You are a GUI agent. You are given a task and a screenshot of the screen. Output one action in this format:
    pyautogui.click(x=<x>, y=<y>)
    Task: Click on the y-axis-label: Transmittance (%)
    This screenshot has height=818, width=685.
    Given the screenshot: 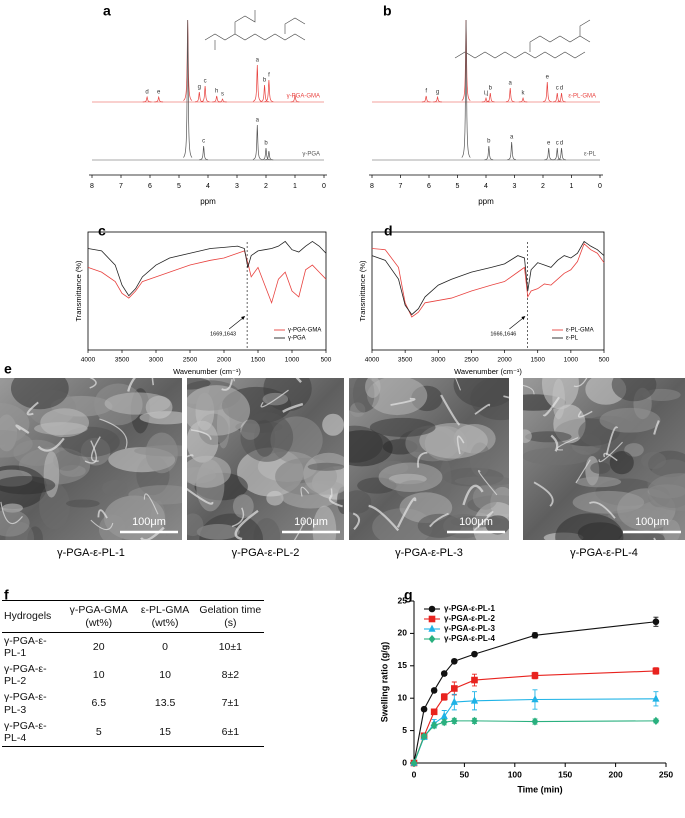 What is the action you would take?
    pyautogui.click(x=78, y=290)
    